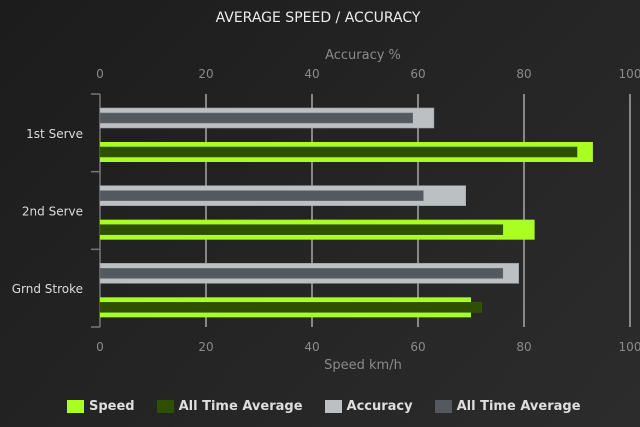  What do you see at coordinates (363, 55) in the screenshot?
I see `top-axis-label: Accuracy %` at bounding box center [363, 55].